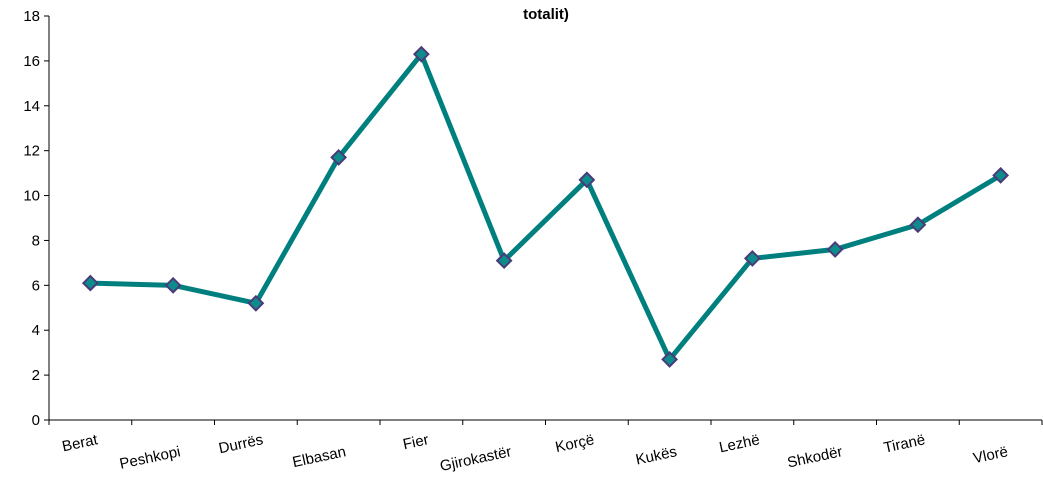 This screenshot has width=1043, height=481. What do you see at coordinates (546, 14) in the screenshot?
I see `chart-title: totalit)` at bounding box center [546, 14].